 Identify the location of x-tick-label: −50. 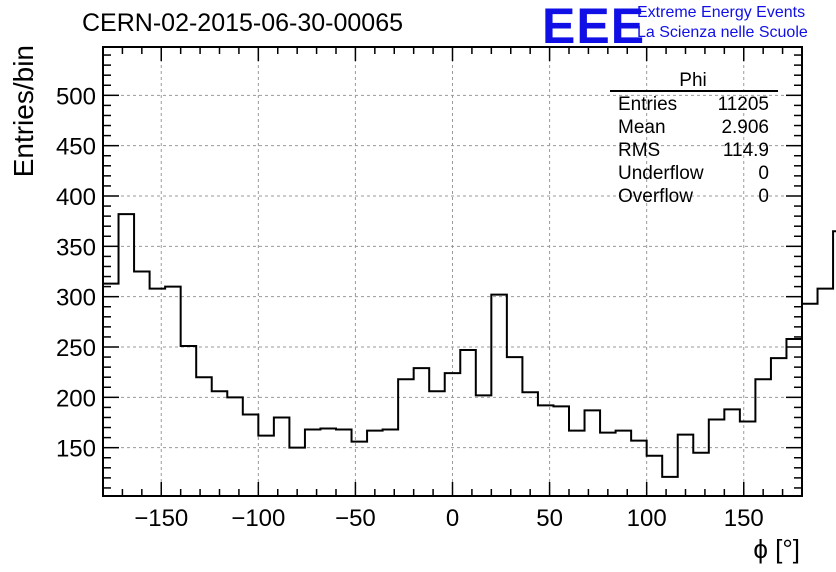
(355, 518).